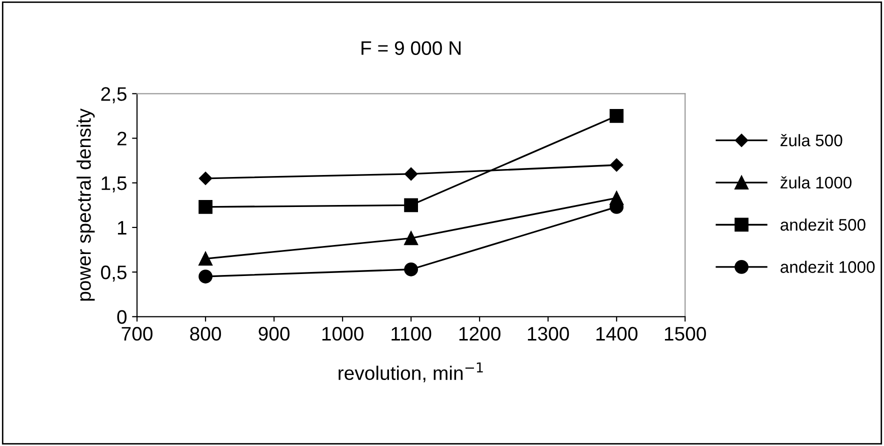  I want to click on y-tick-label: 2, so click(121, 139).